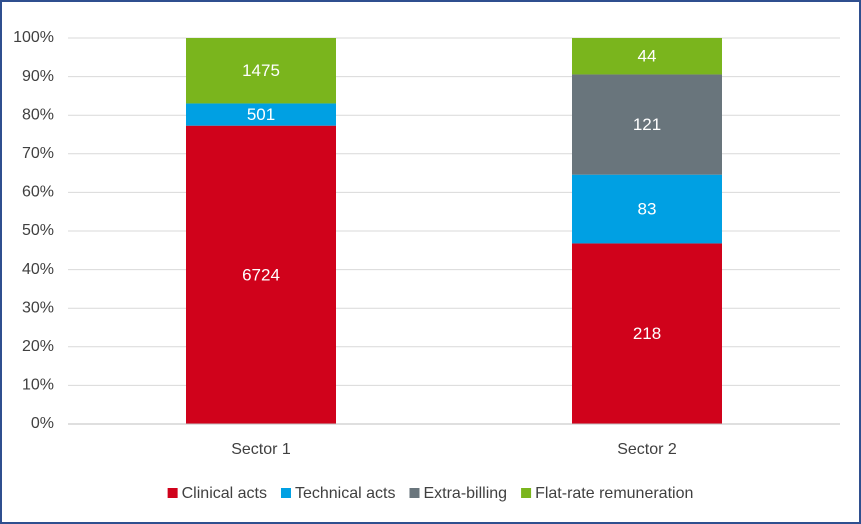 The height and width of the screenshot is (524, 861). I want to click on y-tick-label: 0%, so click(42, 423).